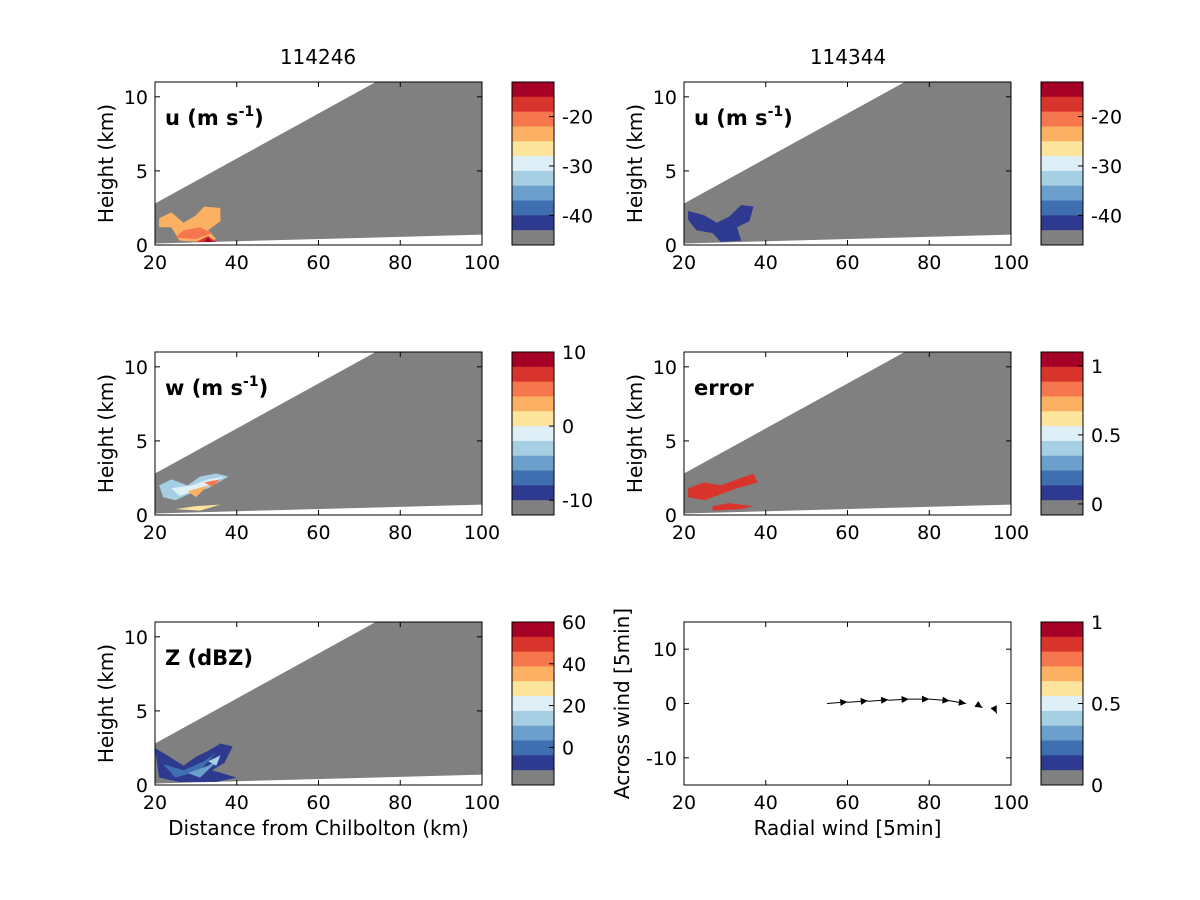 This screenshot has height=900, width=1200. I want to click on colorbar-tick-label: -10, so click(577, 501).